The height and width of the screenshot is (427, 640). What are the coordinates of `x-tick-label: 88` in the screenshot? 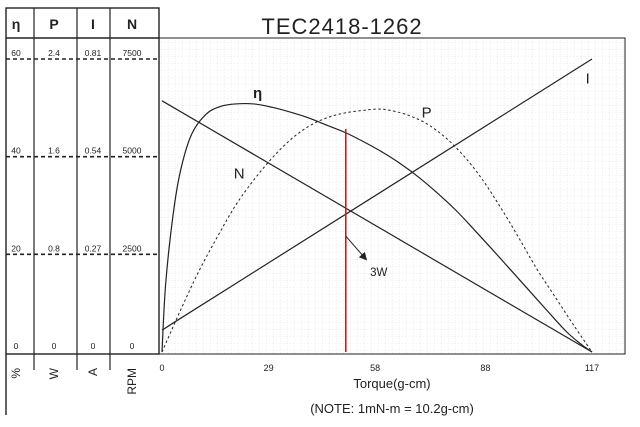 It's located at (485, 368).